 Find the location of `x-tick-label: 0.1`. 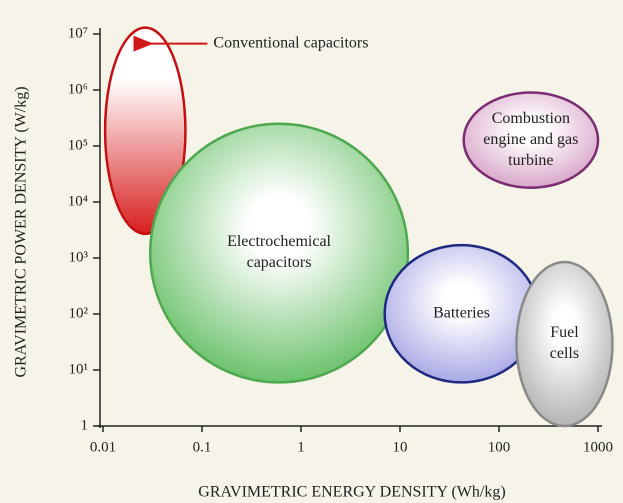

x-tick-label: 0.1 is located at coordinates (202, 447).